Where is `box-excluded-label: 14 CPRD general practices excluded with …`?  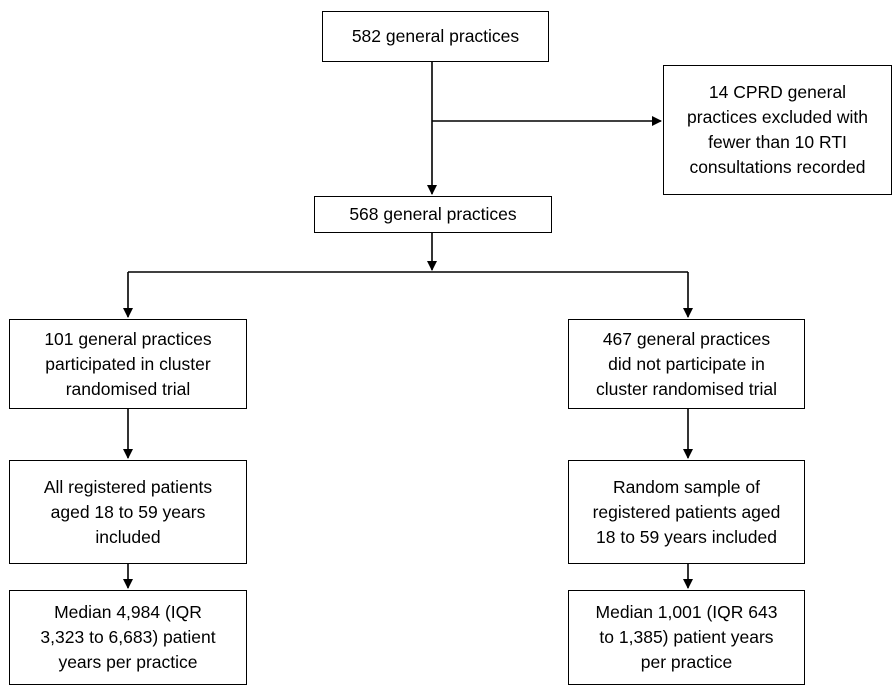
box-excluded-label: 14 CPRD general practices excluded with … is located at coordinates (777, 129).